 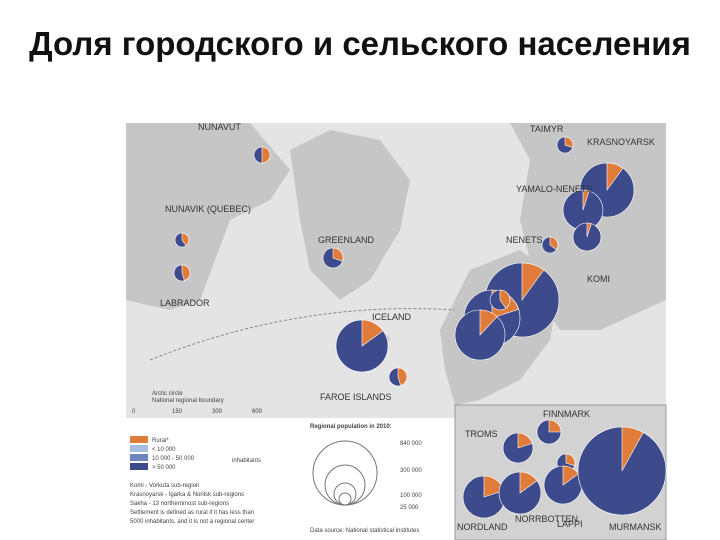 What do you see at coordinates (302, 334) in the screenshot?
I see `arctic-circle` at bounding box center [302, 334].